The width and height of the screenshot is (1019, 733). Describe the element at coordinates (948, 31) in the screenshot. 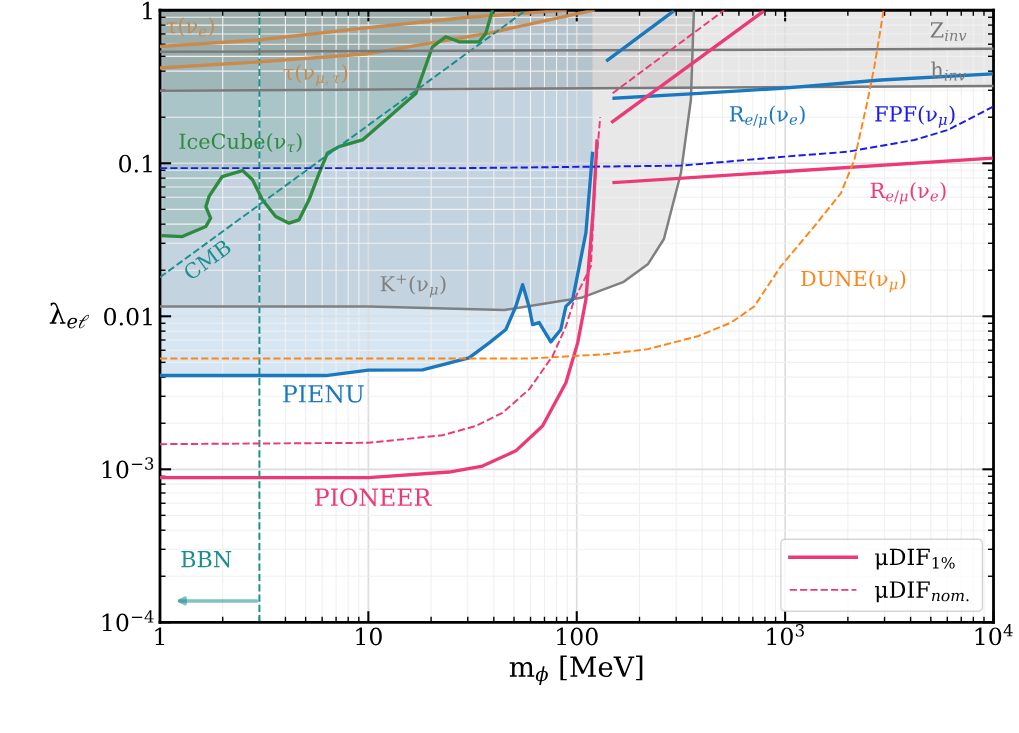

I see `annotation: Z$_{inv}$` at that location.